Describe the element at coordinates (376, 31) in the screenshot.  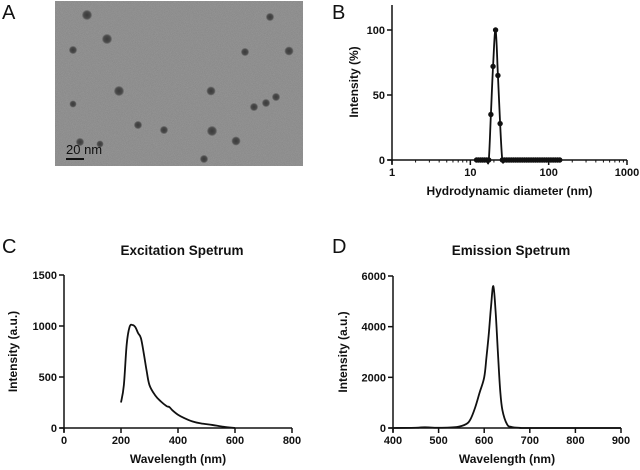
I see `y-tick-label: 100` at that location.